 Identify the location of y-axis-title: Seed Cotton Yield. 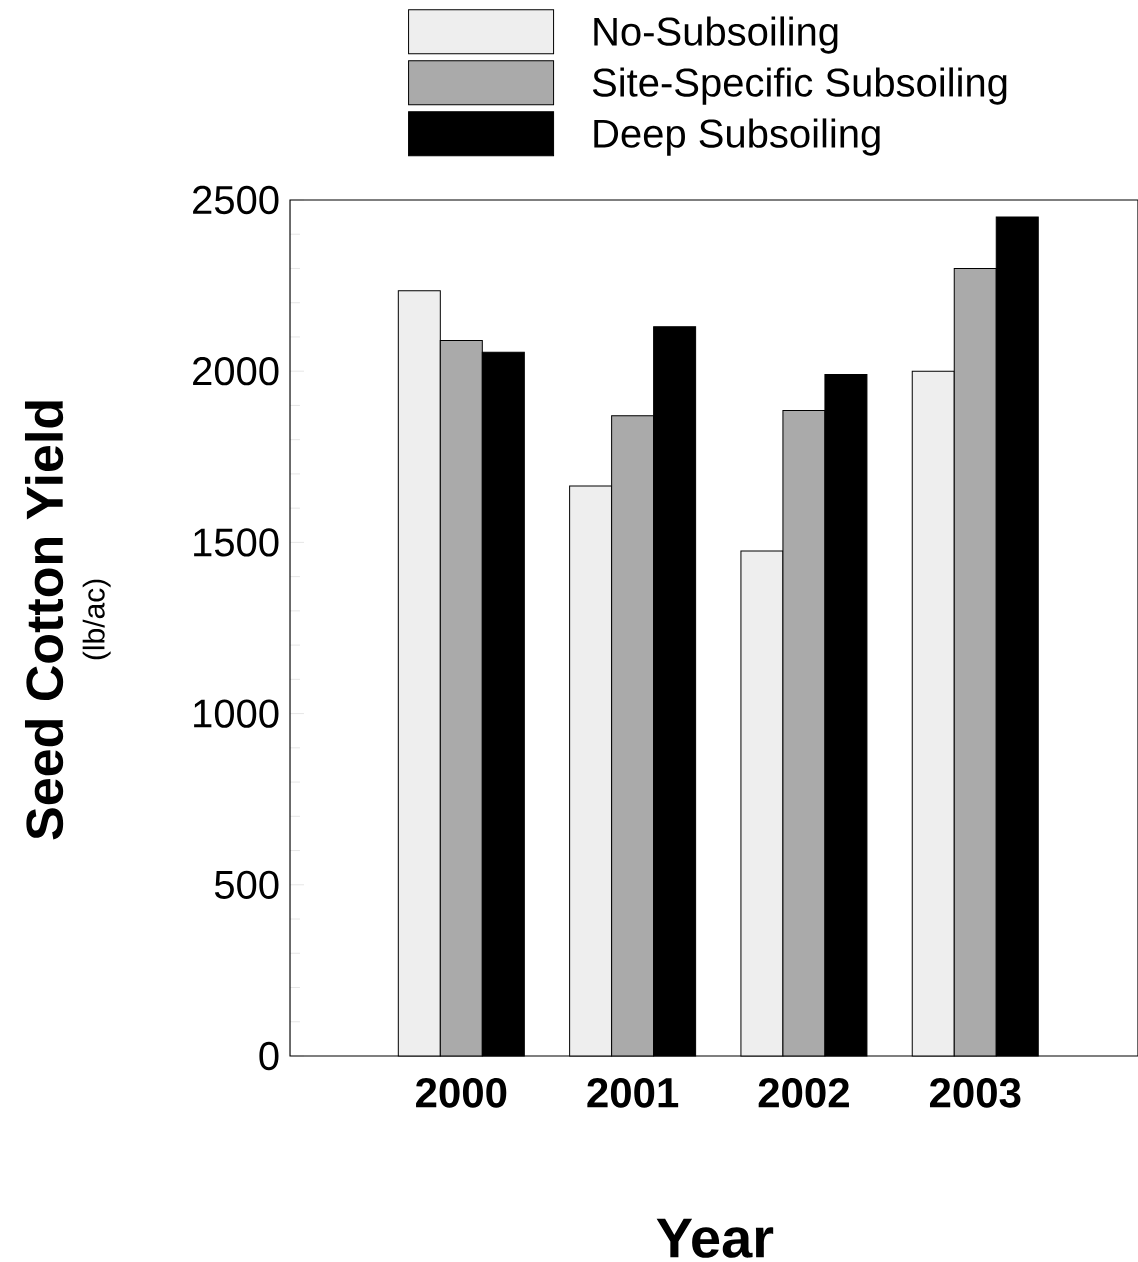
(44, 620).